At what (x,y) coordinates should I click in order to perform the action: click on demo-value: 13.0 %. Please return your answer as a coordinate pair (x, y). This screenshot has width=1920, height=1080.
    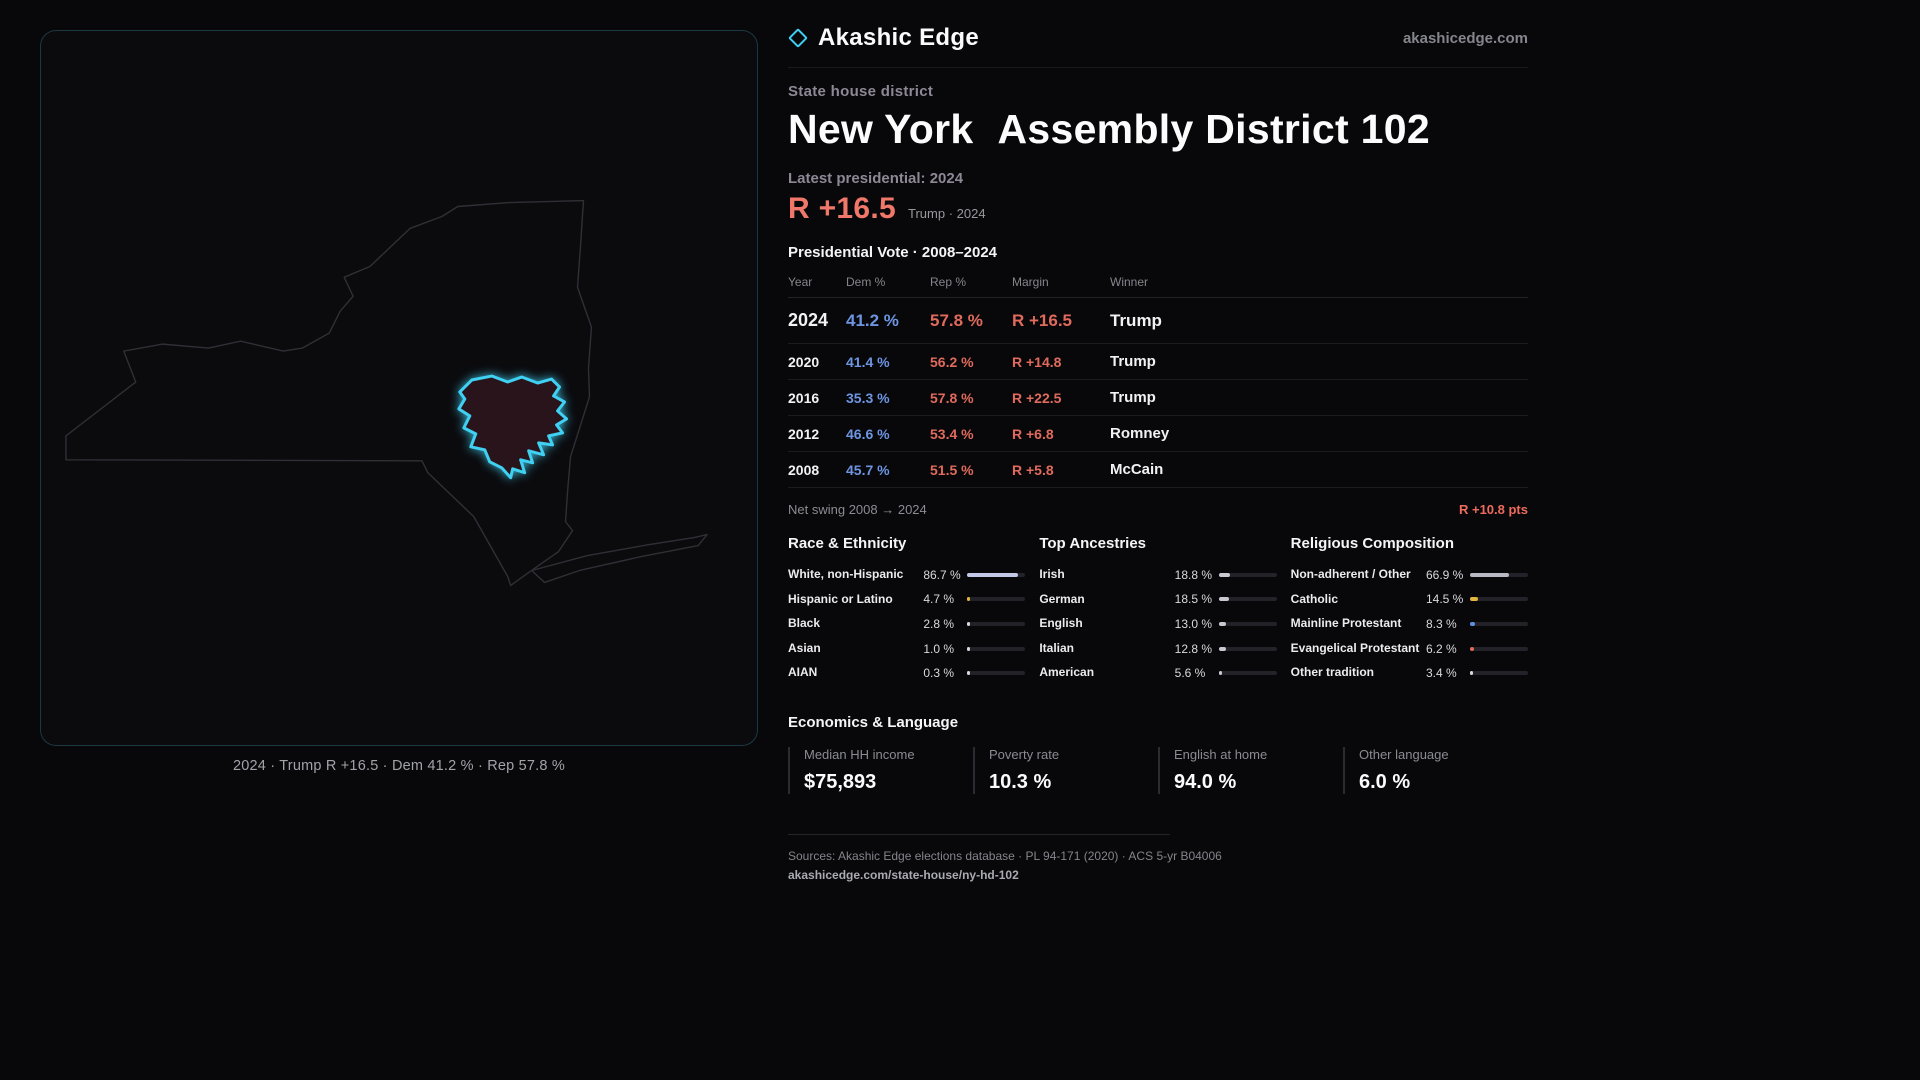
    Looking at the image, I should click on (1193, 623).